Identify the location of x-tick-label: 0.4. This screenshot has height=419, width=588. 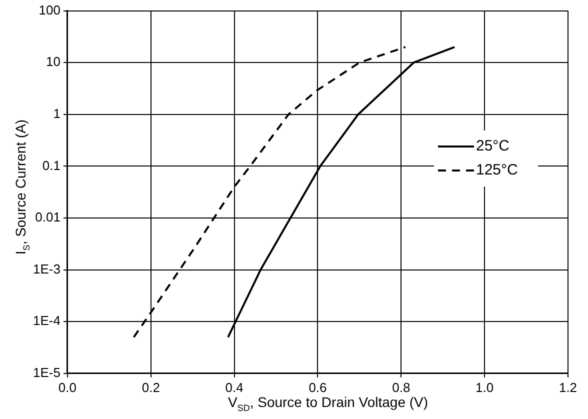
(234, 387).